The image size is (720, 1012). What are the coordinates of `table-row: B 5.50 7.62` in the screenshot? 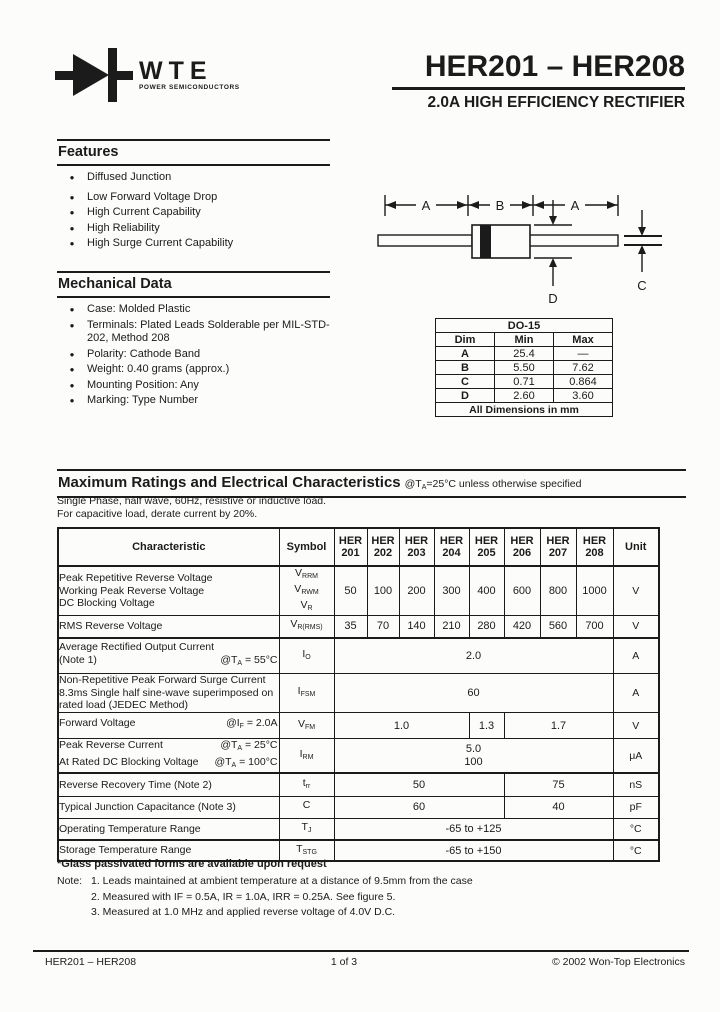 It's located at (524, 367).